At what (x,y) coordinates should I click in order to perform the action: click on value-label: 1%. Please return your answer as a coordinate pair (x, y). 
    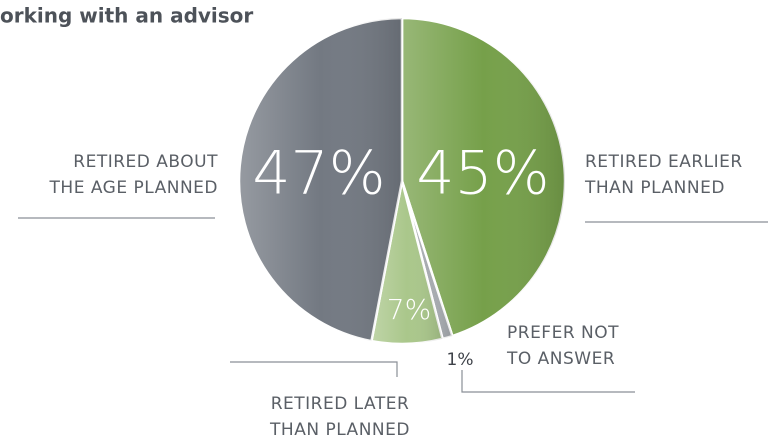
    Looking at the image, I should click on (460, 360).